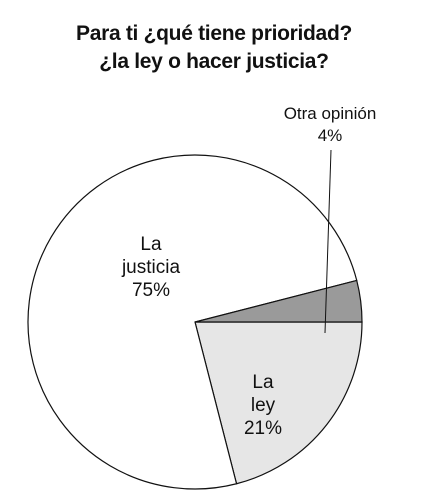 The width and height of the screenshot is (428, 500). What do you see at coordinates (330, 113) in the screenshot?
I see `label-otra-opinion-0: Otra opinión` at bounding box center [330, 113].